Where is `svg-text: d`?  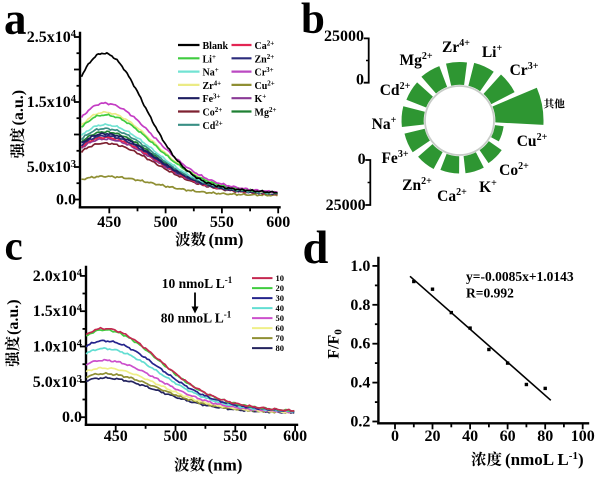
svg-text: d is located at coordinates (316, 248).